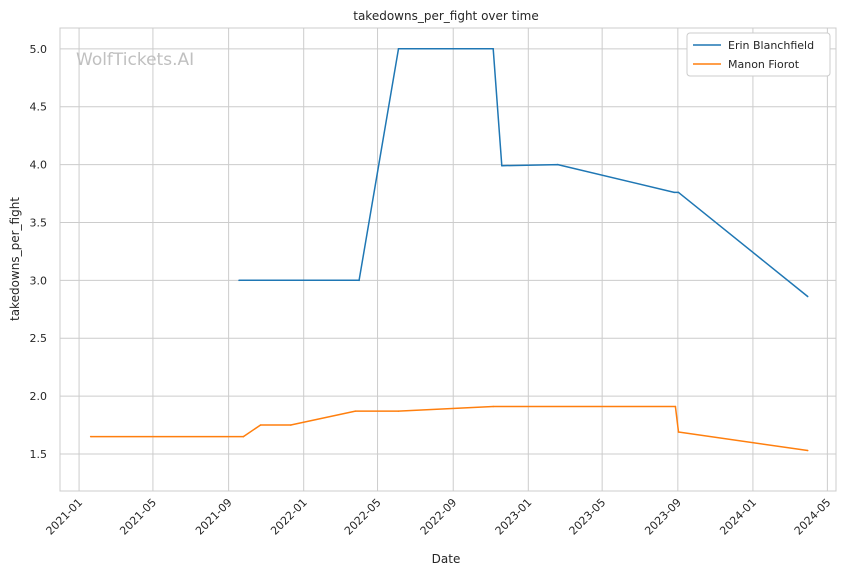  Describe the element at coordinates (135, 60) in the screenshot. I see `watermark: WolfTickets.AI` at that location.